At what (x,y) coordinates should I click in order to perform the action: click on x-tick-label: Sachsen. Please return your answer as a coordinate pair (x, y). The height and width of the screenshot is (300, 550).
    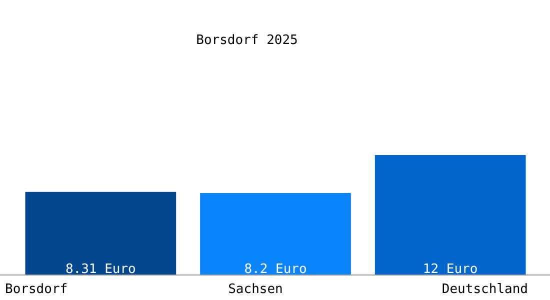
    Looking at the image, I should click on (255, 289).